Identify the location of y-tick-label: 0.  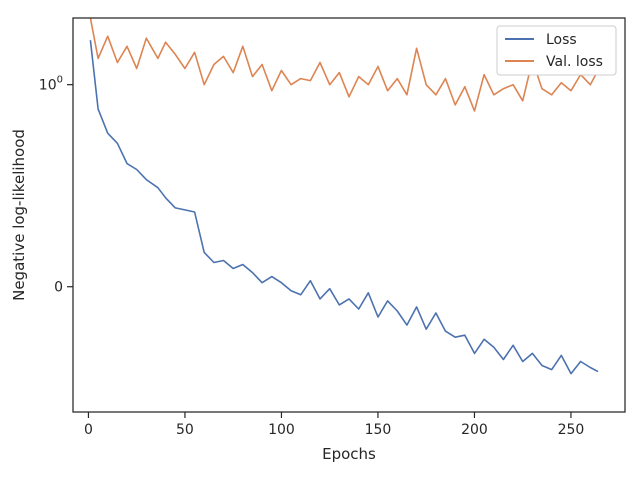
(58, 288).